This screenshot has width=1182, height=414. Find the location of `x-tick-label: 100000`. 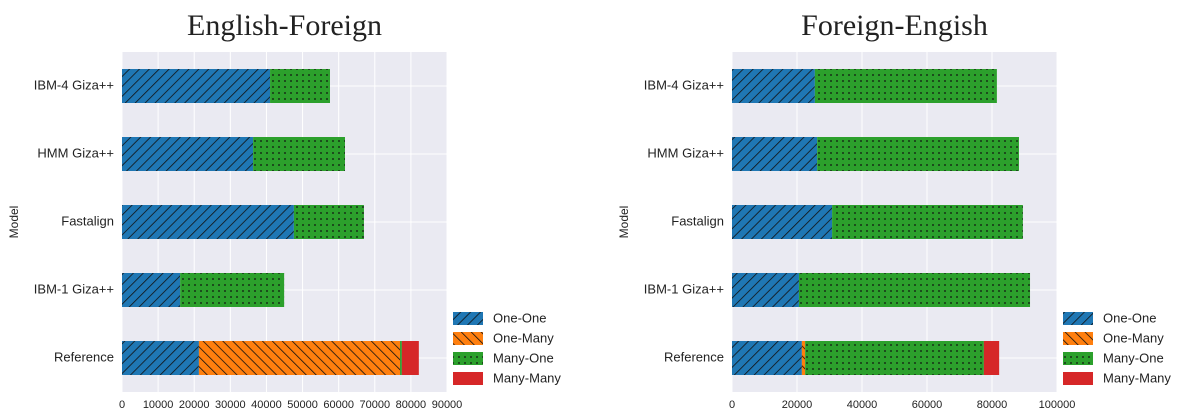

x-tick-label: 100000 is located at coordinates (1057, 405).